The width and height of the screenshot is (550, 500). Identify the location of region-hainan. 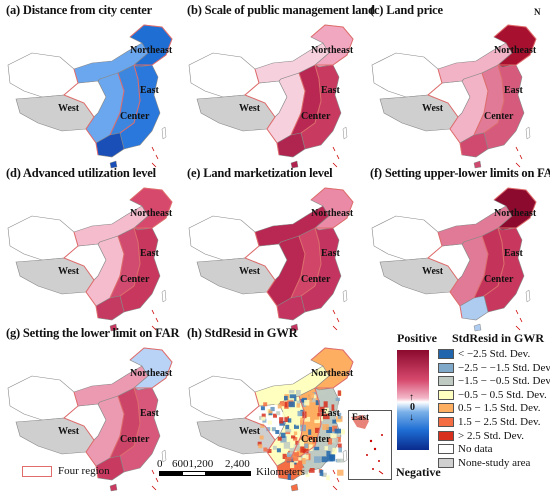
(294, 487).